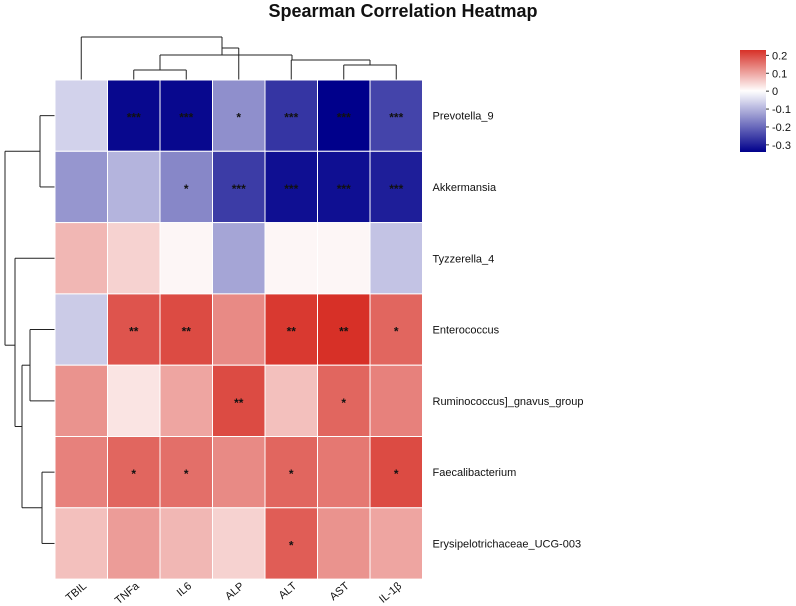 This screenshot has height=606, width=796. Describe the element at coordinates (781, 128) in the screenshot. I see `colorbar-tick-label: -0.2` at that location.